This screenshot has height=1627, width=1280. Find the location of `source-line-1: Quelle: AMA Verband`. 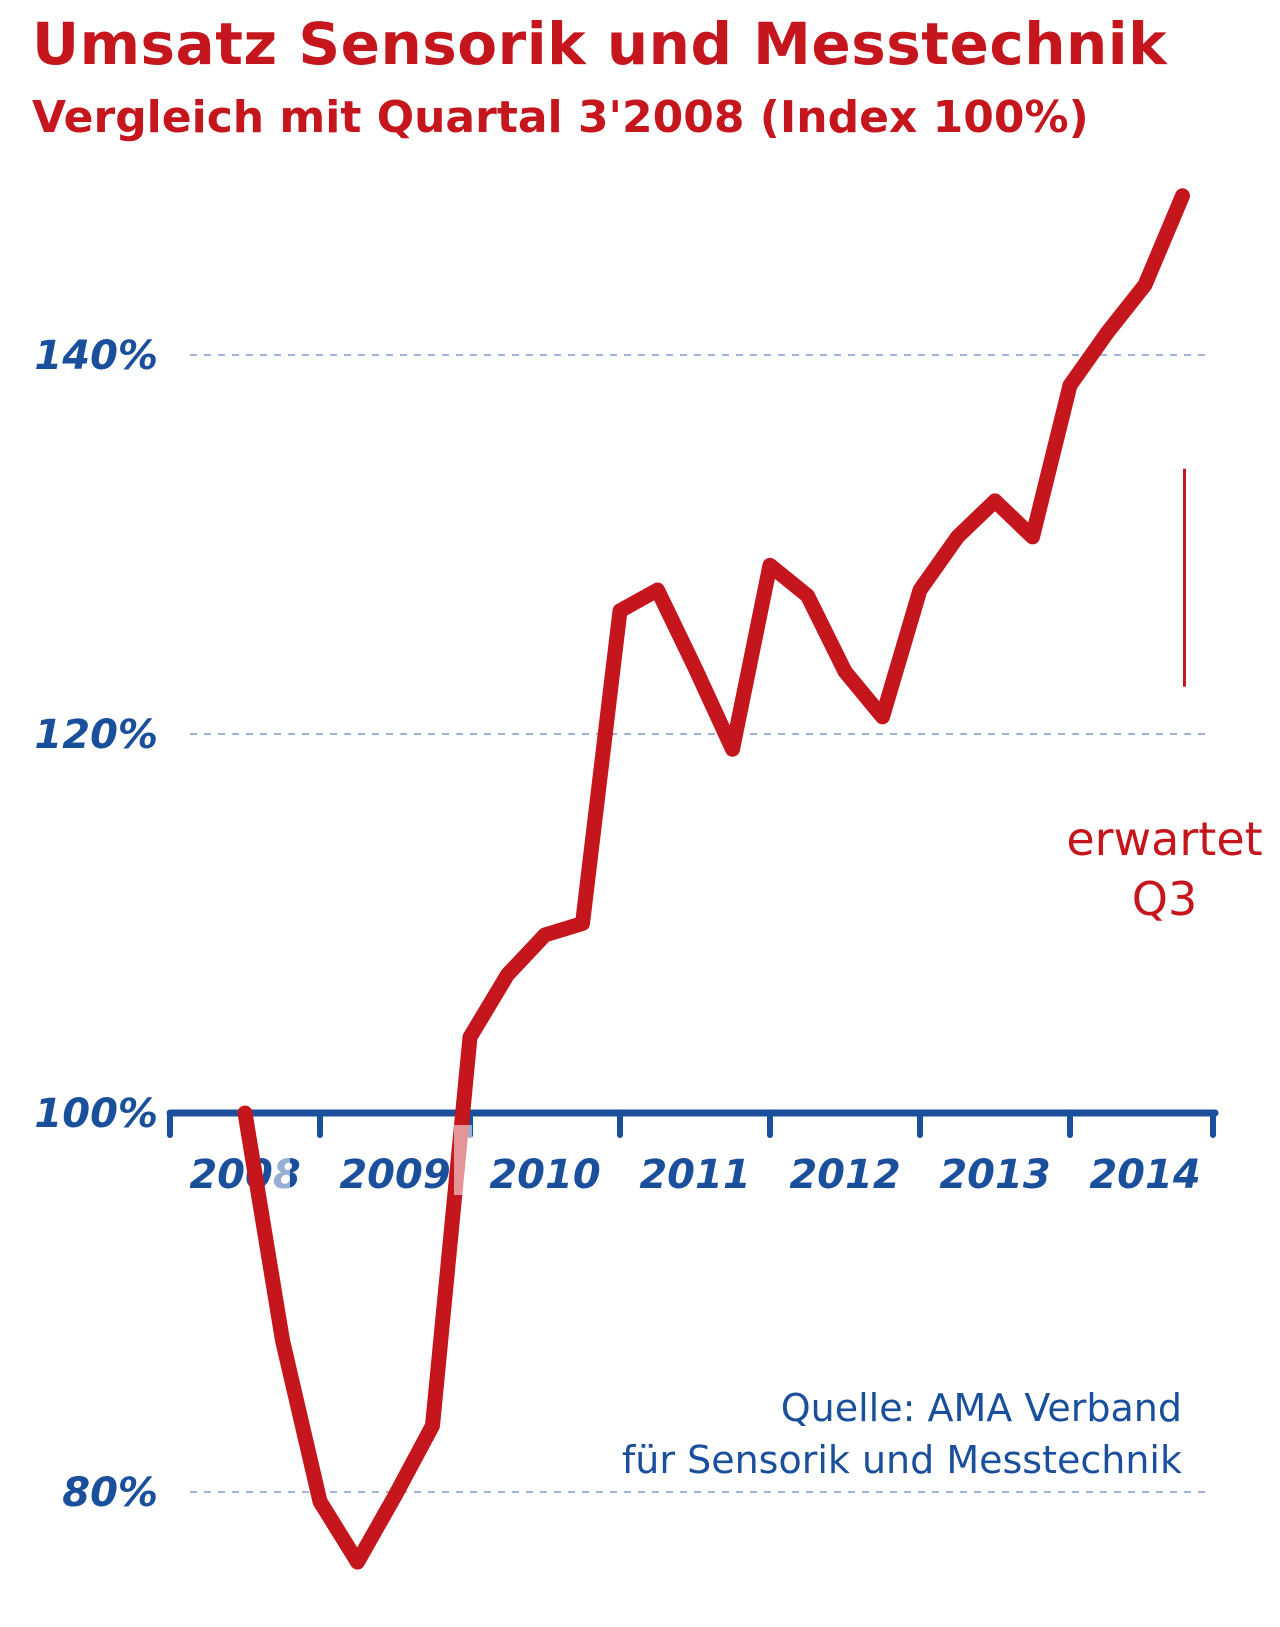

source-line-1: Quelle: AMA Verband is located at coordinates (981, 1408).